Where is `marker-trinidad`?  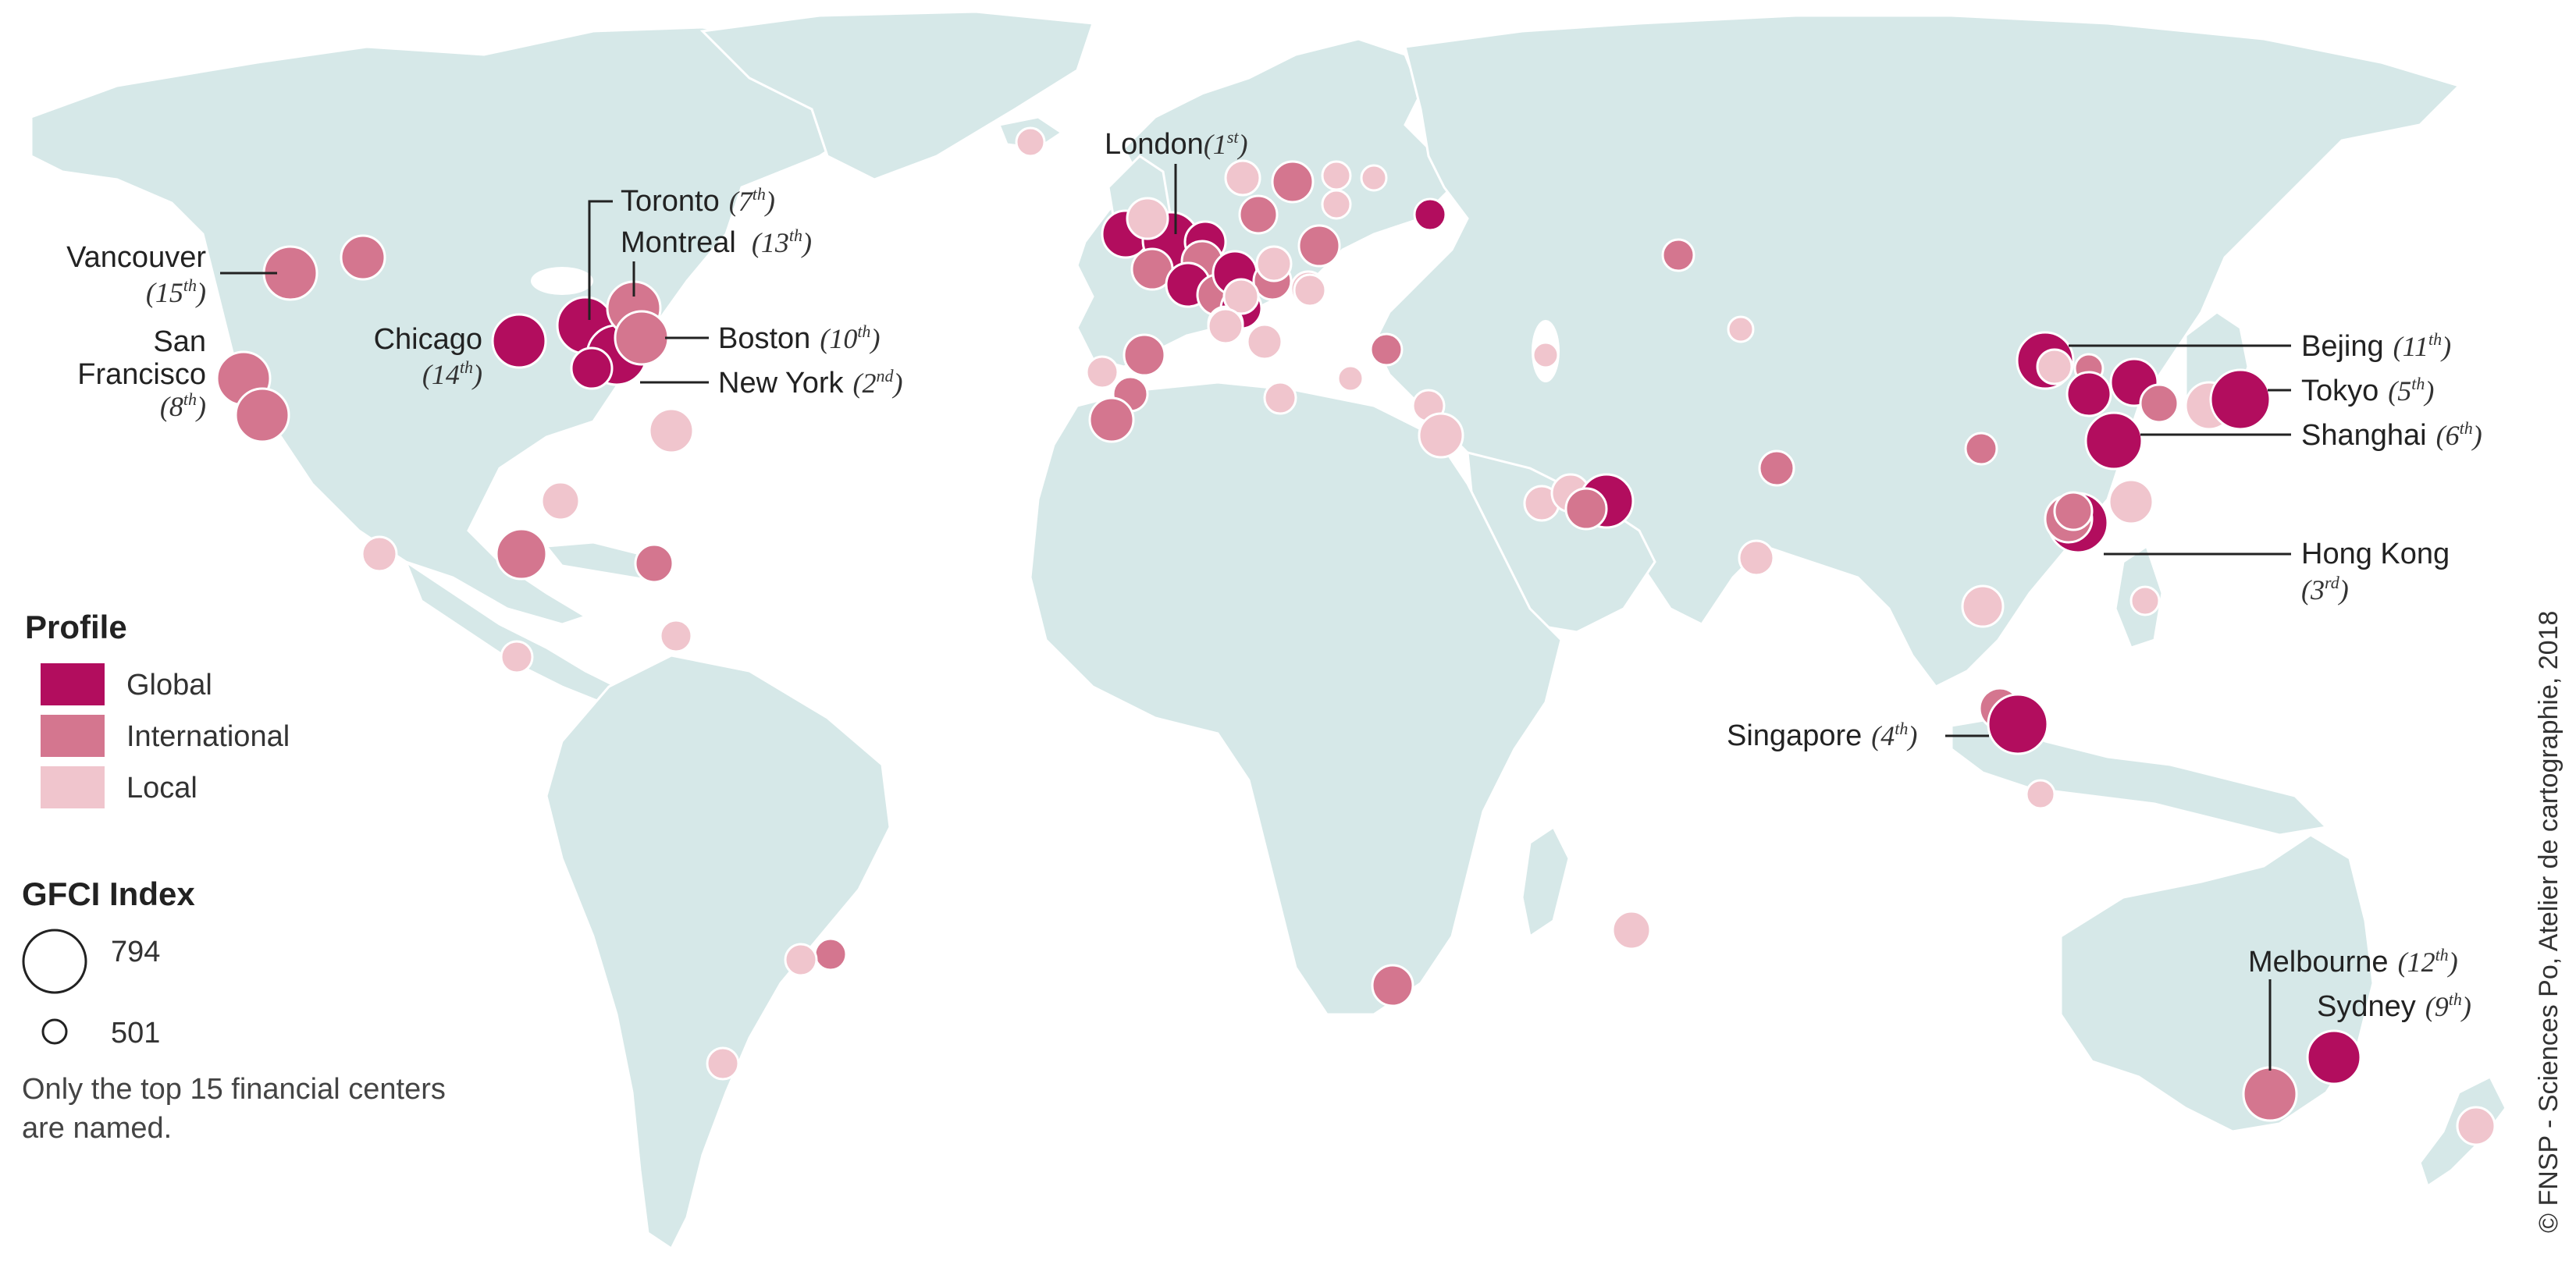 marker-trinidad is located at coordinates (676, 636).